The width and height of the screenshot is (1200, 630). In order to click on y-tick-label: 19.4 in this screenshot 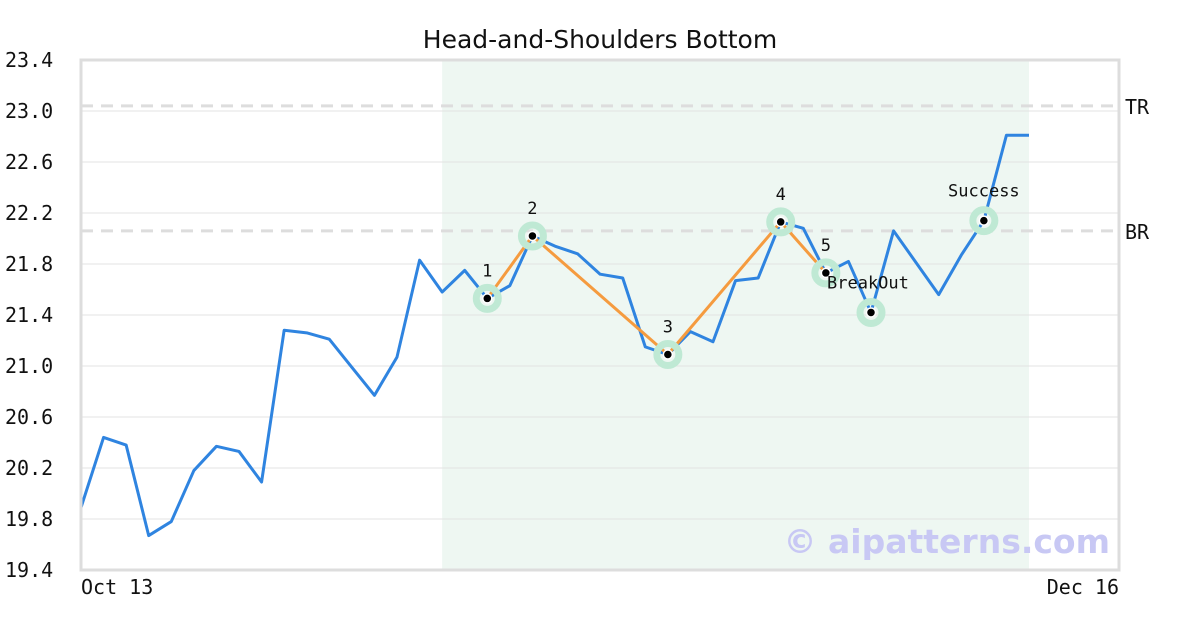, I will do `click(29, 570)`.